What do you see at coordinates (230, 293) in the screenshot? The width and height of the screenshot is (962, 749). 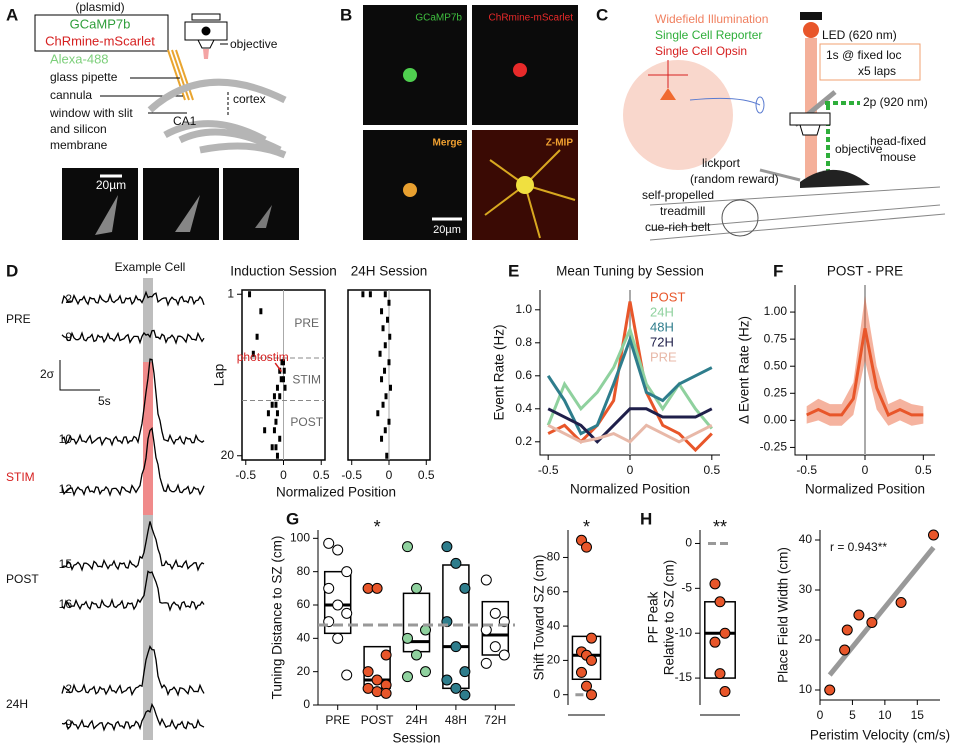 I see `y-tick-label: 1` at bounding box center [230, 293].